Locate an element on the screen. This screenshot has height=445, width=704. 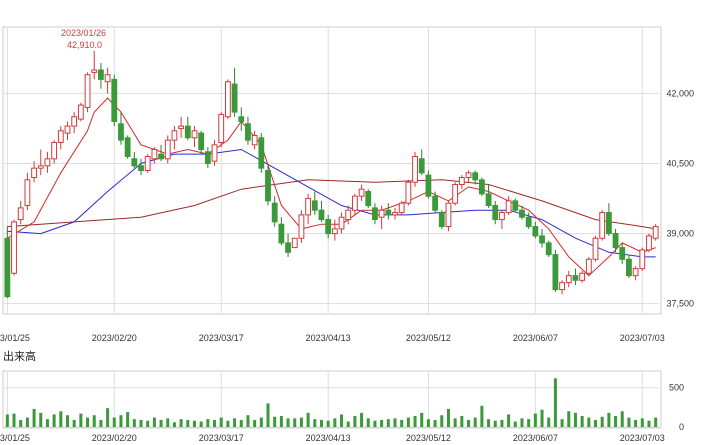
date-tick-label: 2023/07/03 is located at coordinates (642, 338).